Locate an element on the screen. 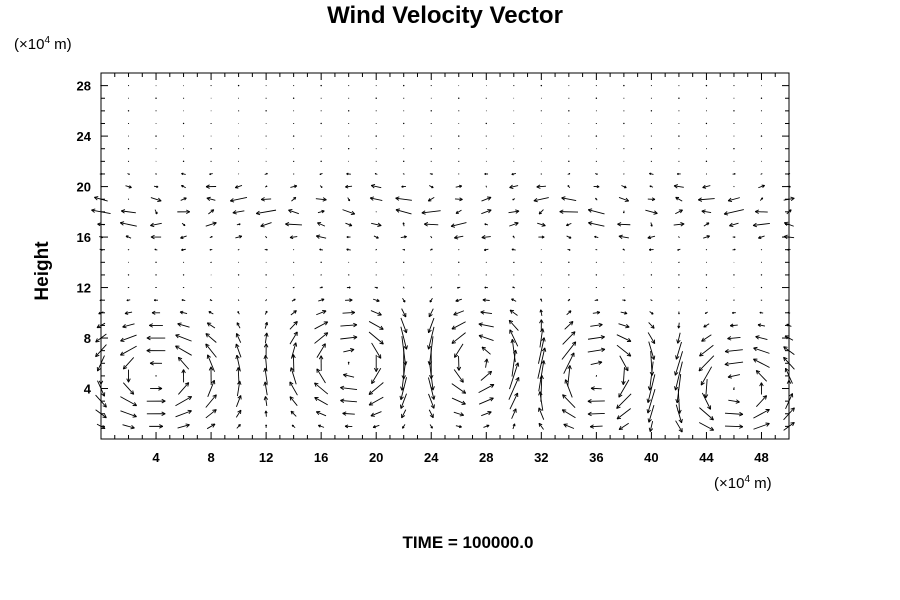  x-unit-label: (×104 m) is located at coordinates (743, 483).